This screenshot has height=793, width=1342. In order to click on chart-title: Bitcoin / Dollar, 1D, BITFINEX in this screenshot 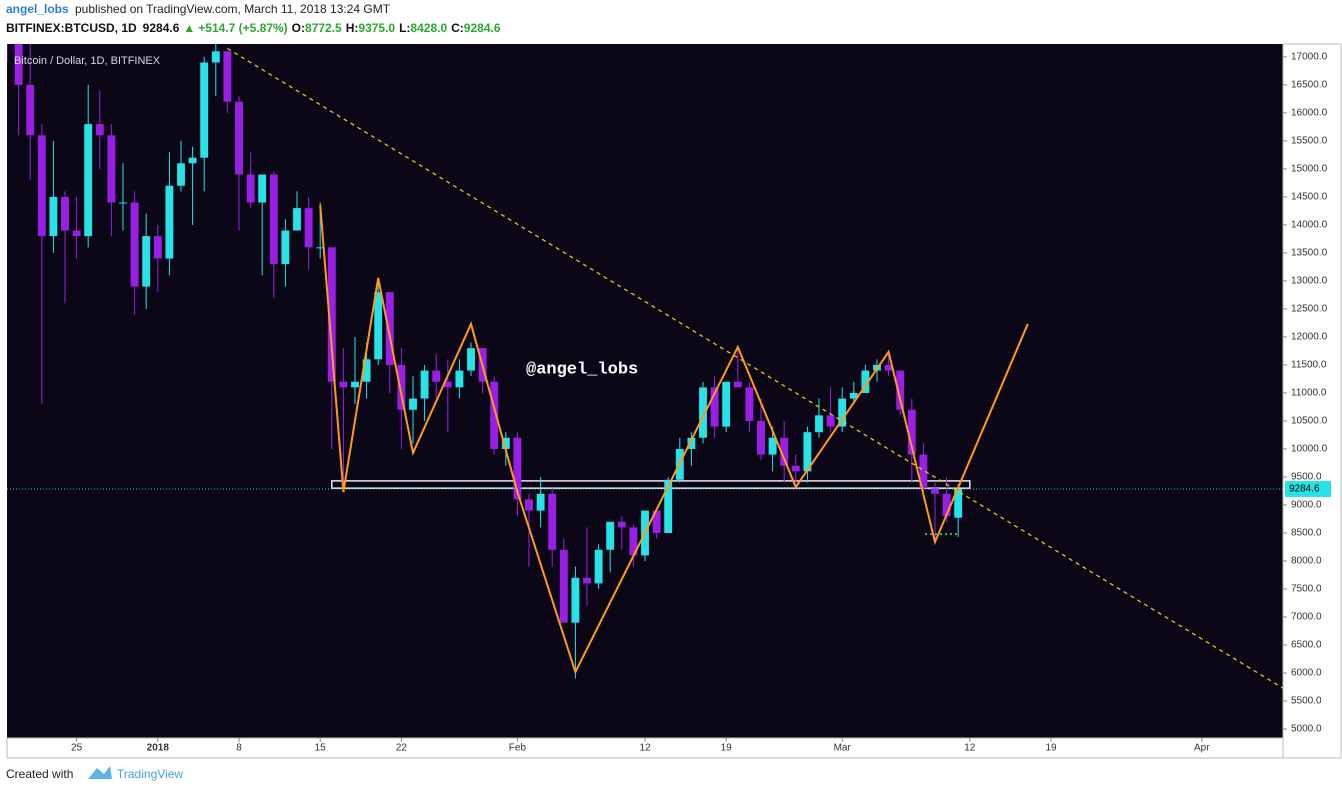, I will do `click(87, 61)`.